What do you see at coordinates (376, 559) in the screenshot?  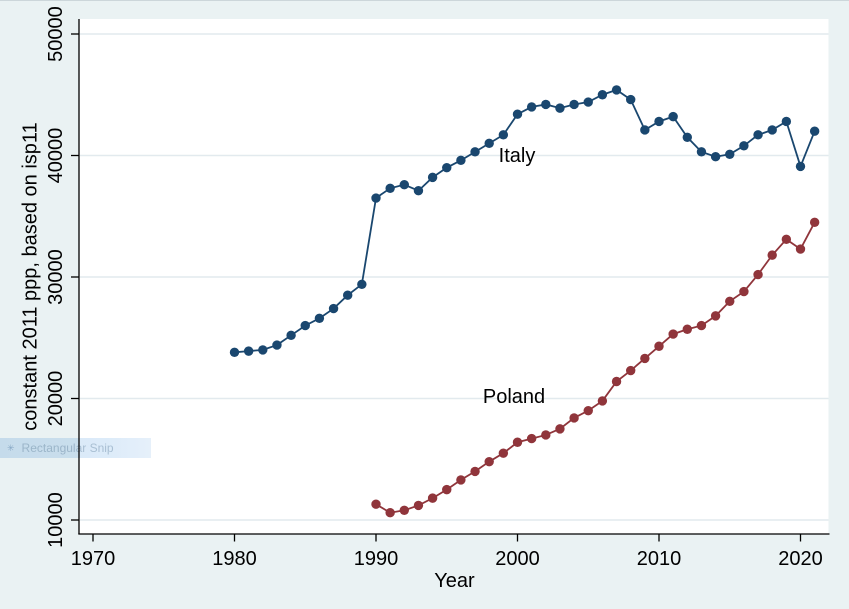 I see `x-tick-label: 1990` at bounding box center [376, 559].